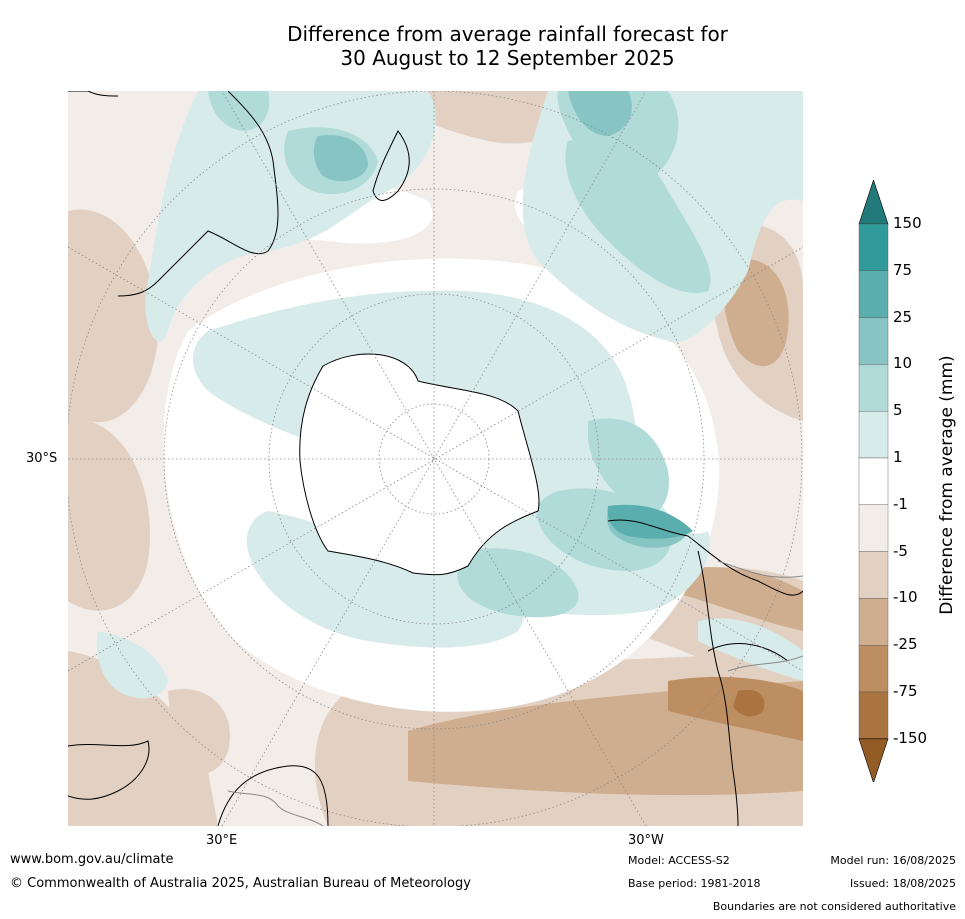 This screenshot has width=965, height=919. What do you see at coordinates (92, 859) in the screenshot?
I see `footer-url: www.bom.gov.au/climate` at bounding box center [92, 859].